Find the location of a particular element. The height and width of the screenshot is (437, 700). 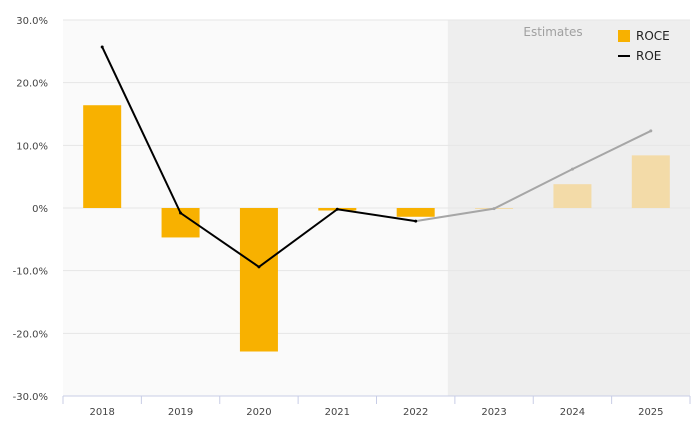

y-tick-label: -20.0% is located at coordinates (30, 334).